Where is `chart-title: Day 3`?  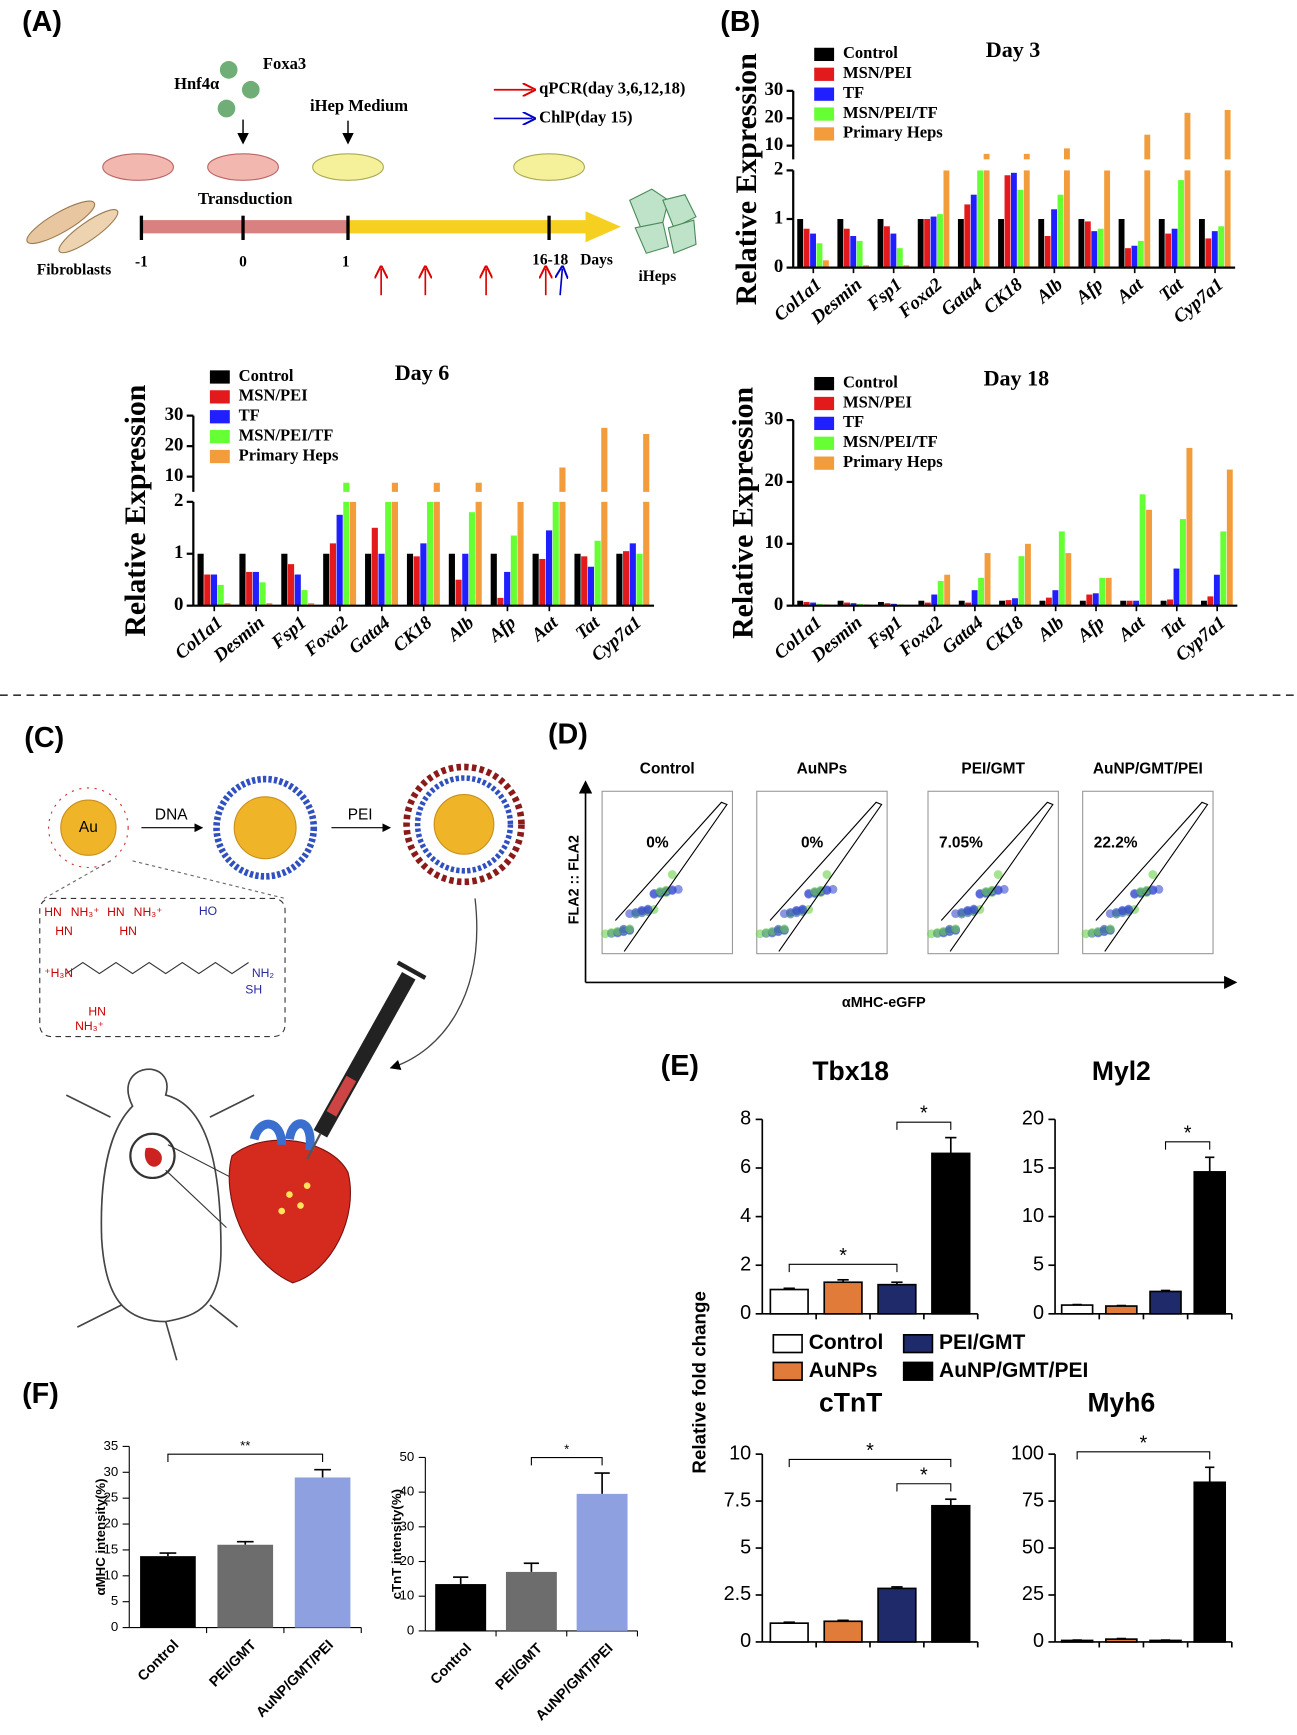 chart-title: Day 3 is located at coordinates (1013, 49).